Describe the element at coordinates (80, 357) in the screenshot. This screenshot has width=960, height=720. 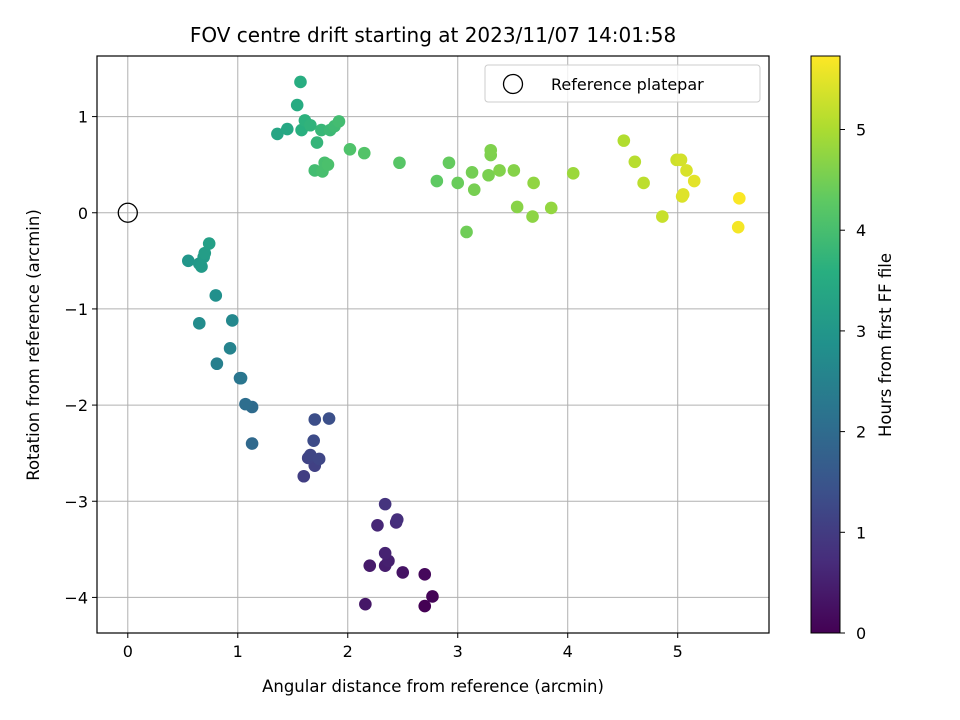
I see `y-axis-ticks: −4 −3 −2 −1 0 1` at that location.